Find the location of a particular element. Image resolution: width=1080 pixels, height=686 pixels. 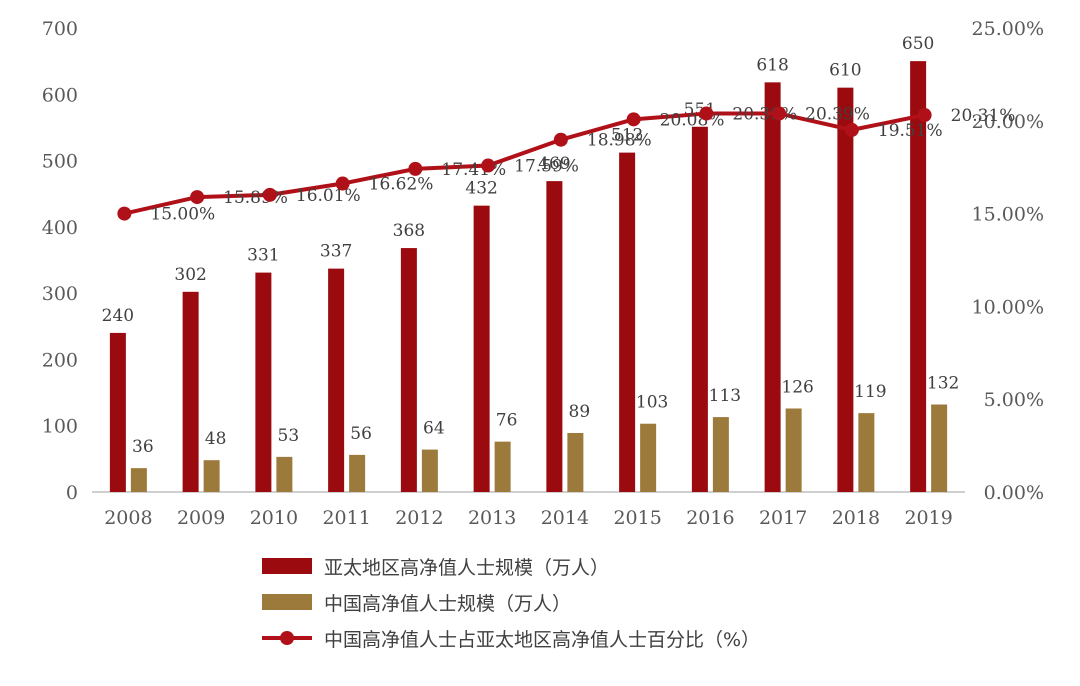

bar-asia-label: 337 is located at coordinates (336, 252).